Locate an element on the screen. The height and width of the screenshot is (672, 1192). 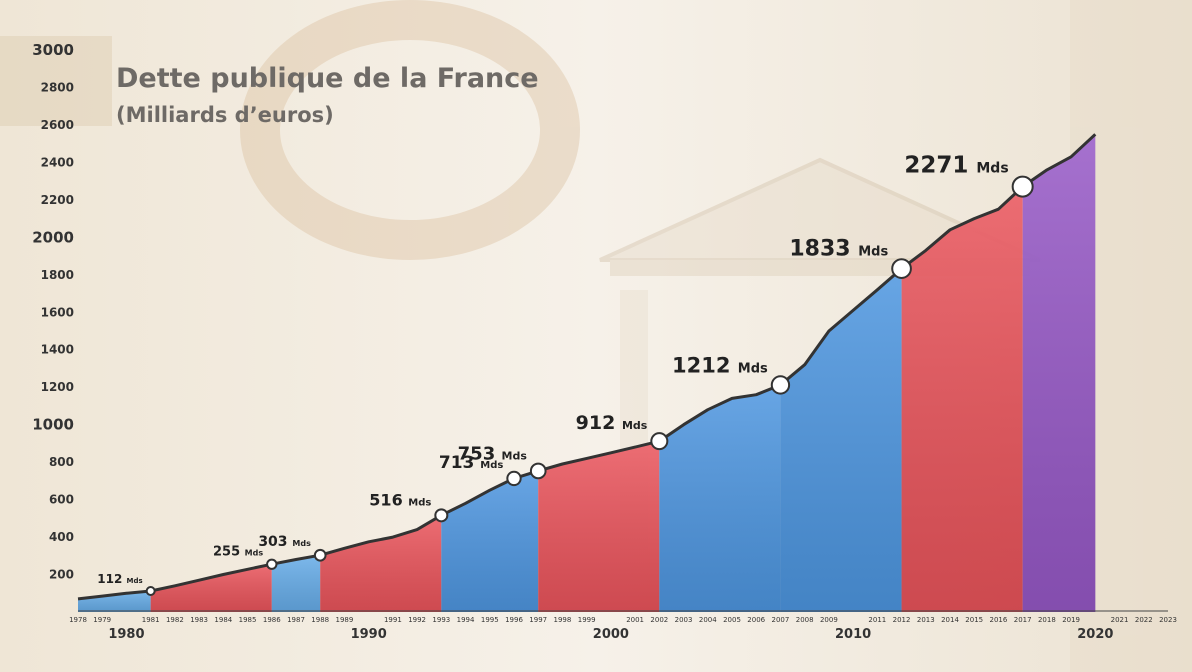
value-label: 1212 Mds is located at coordinates (720, 365).